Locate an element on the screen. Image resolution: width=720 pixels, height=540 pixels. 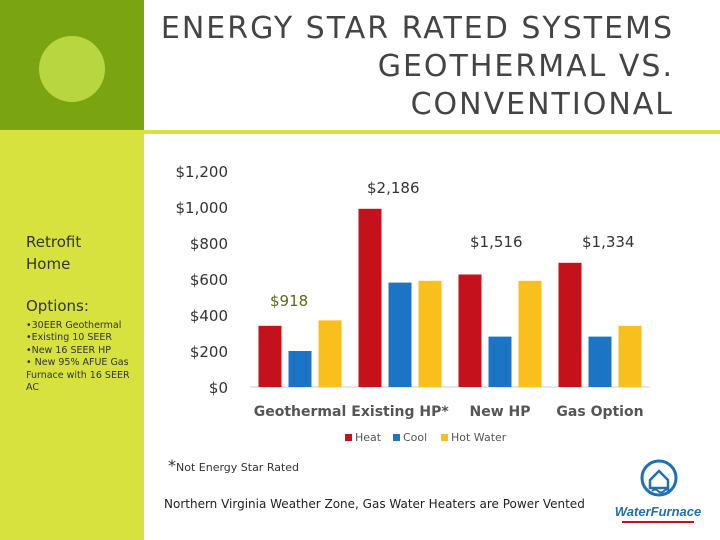
options-label: Options: is located at coordinates (57, 306).